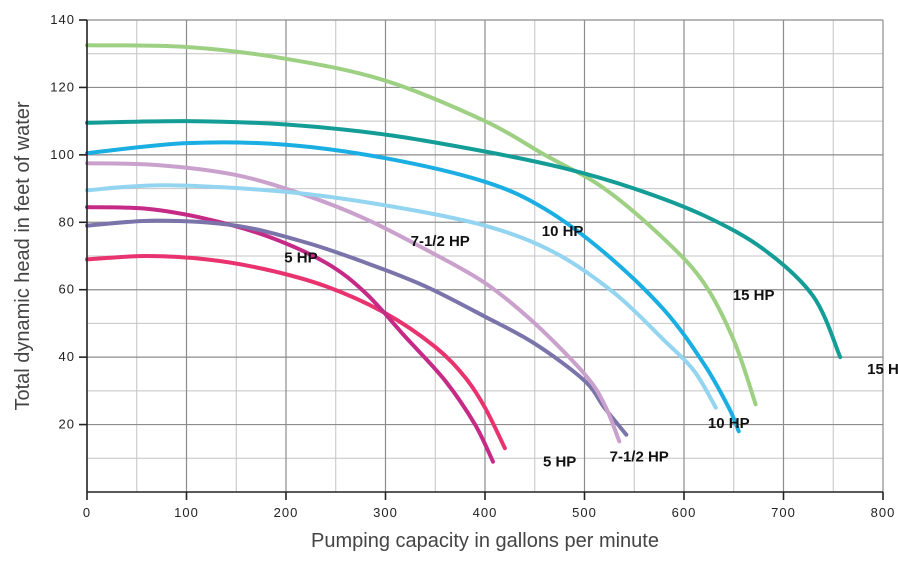 The height and width of the screenshot is (561, 898). Describe the element at coordinates (67, 424) in the screenshot. I see `y-tick-label: 20` at that location.